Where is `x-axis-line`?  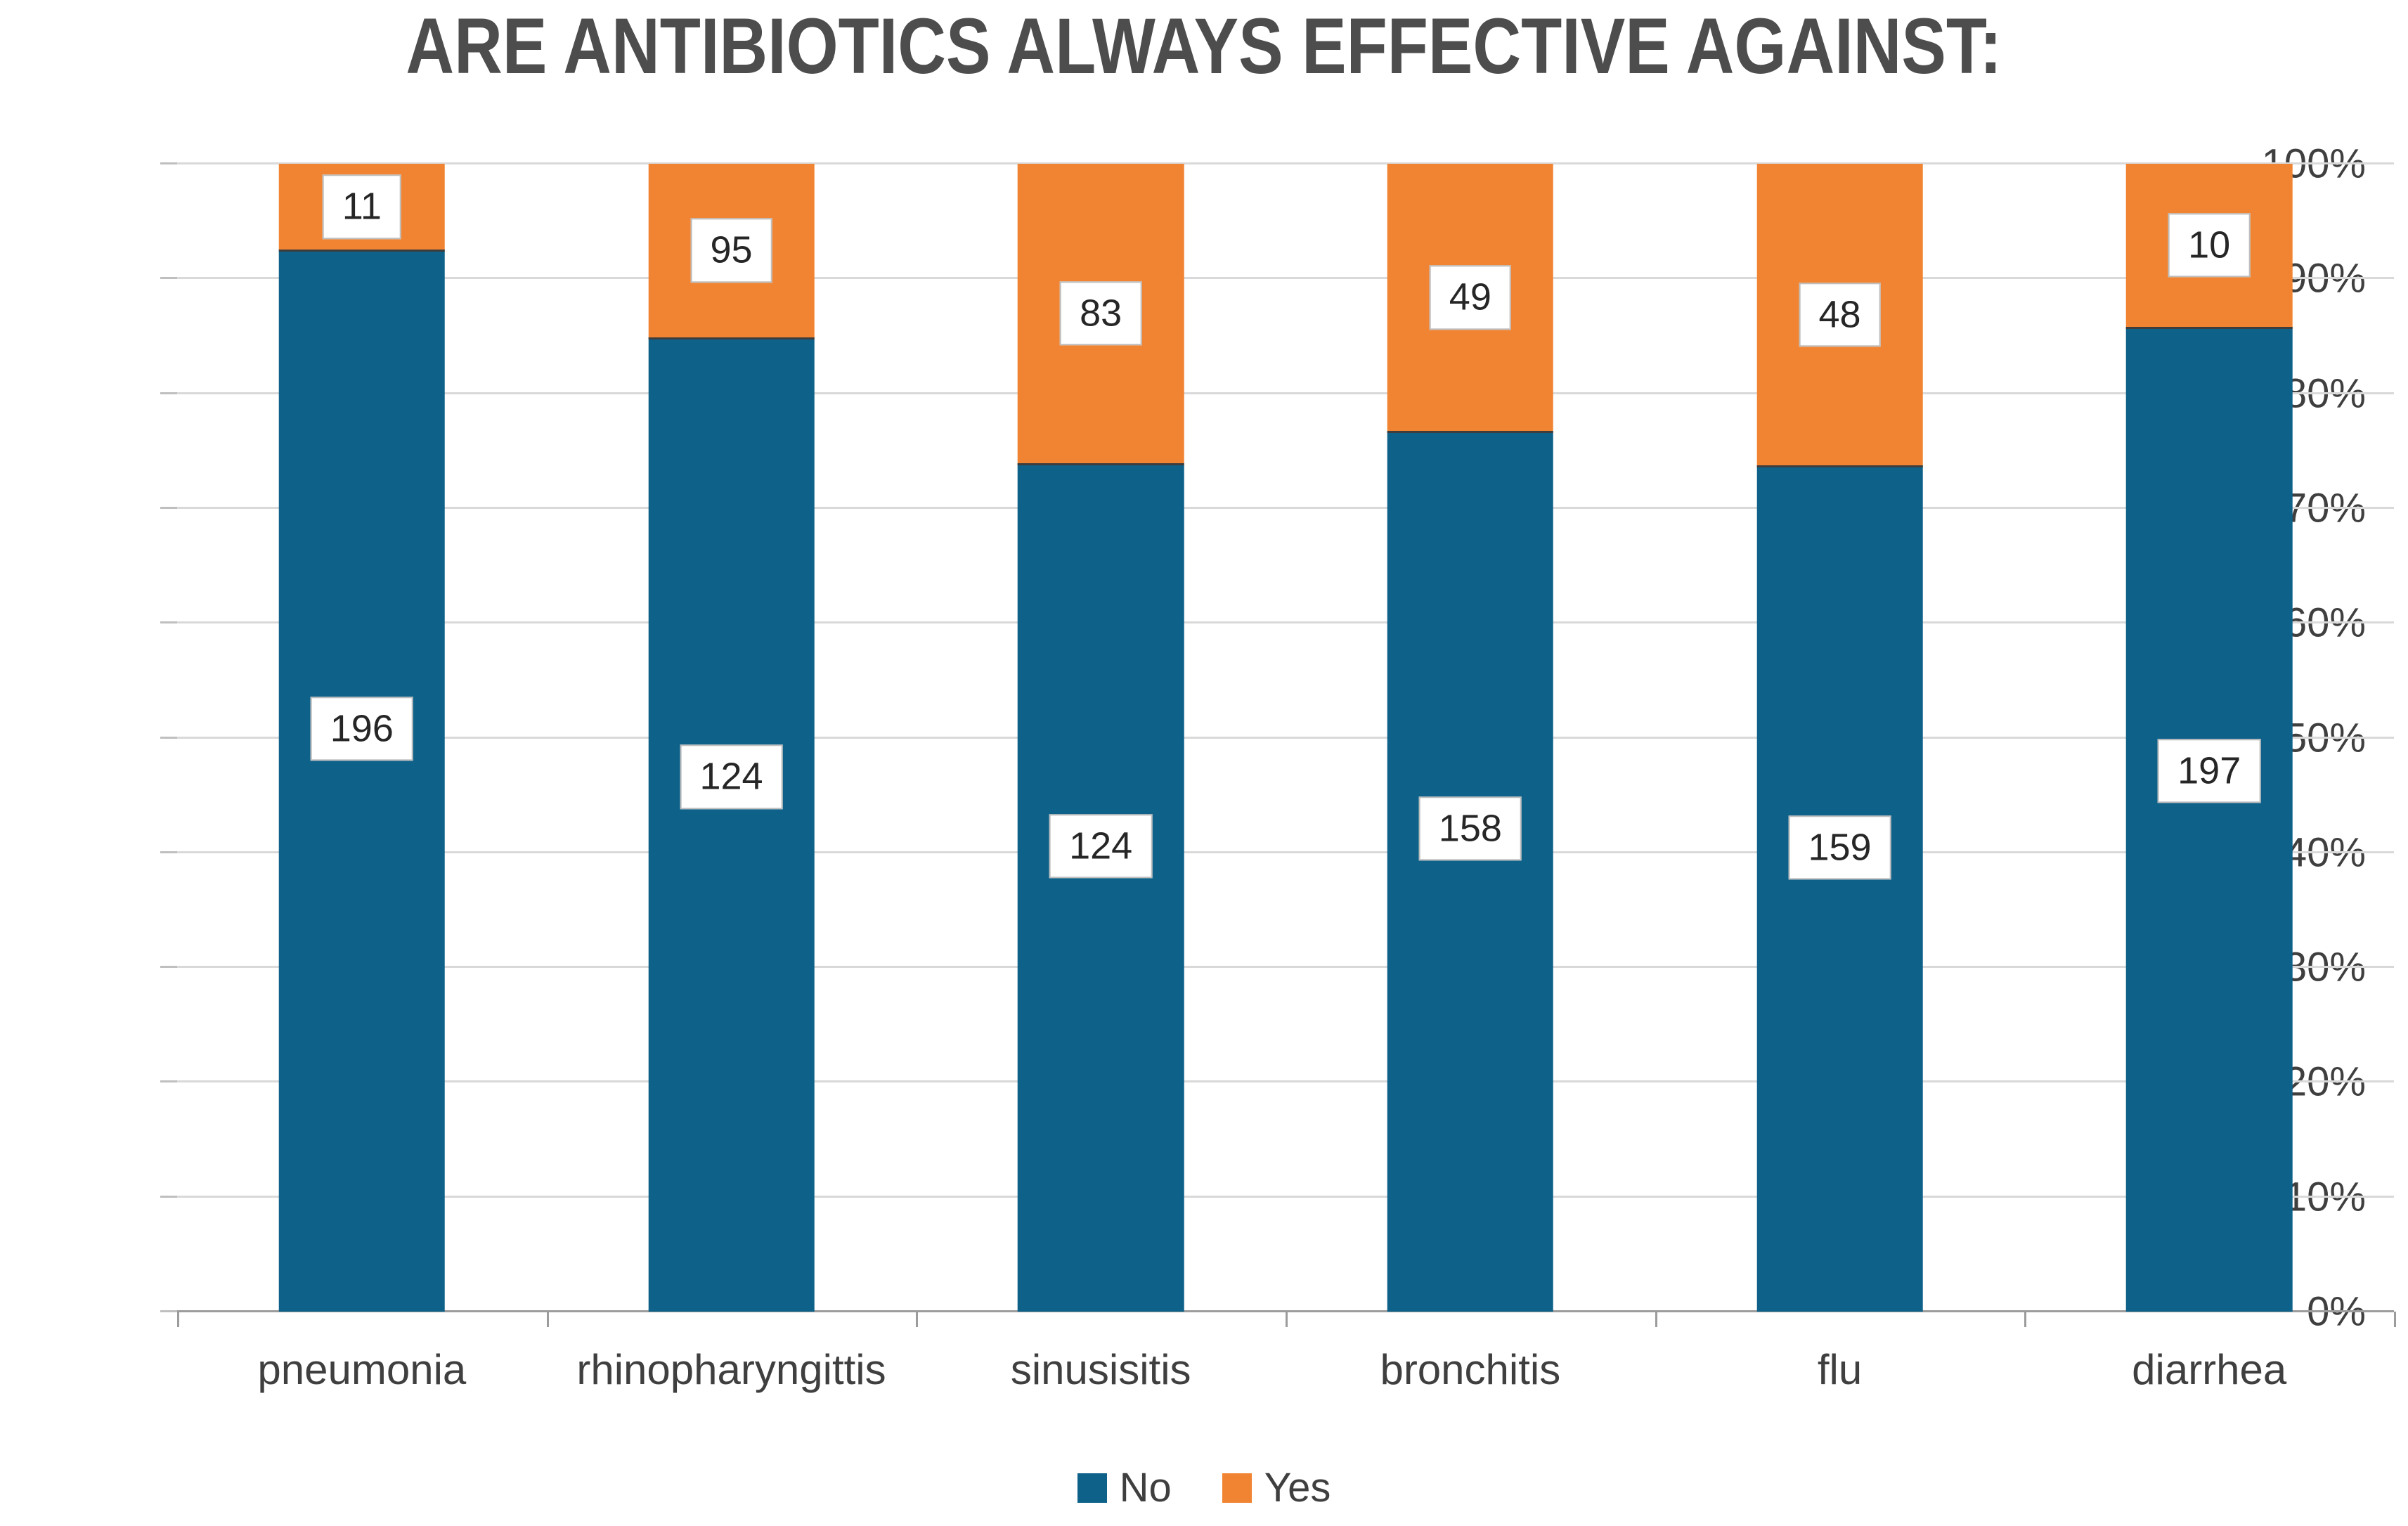 x-axis-line is located at coordinates (1285, 1311).